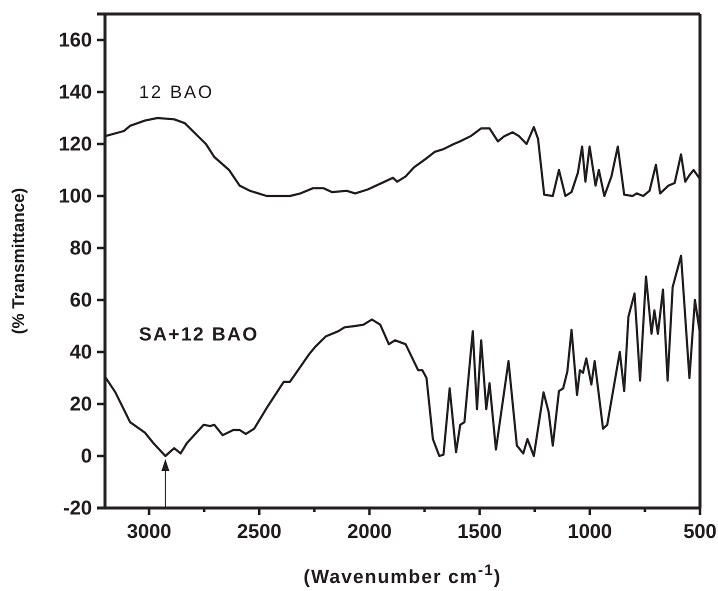 The height and width of the screenshot is (591, 718). Describe the element at coordinates (149, 532) in the screenshot. I see `x-tick-label: 3000` at that location.